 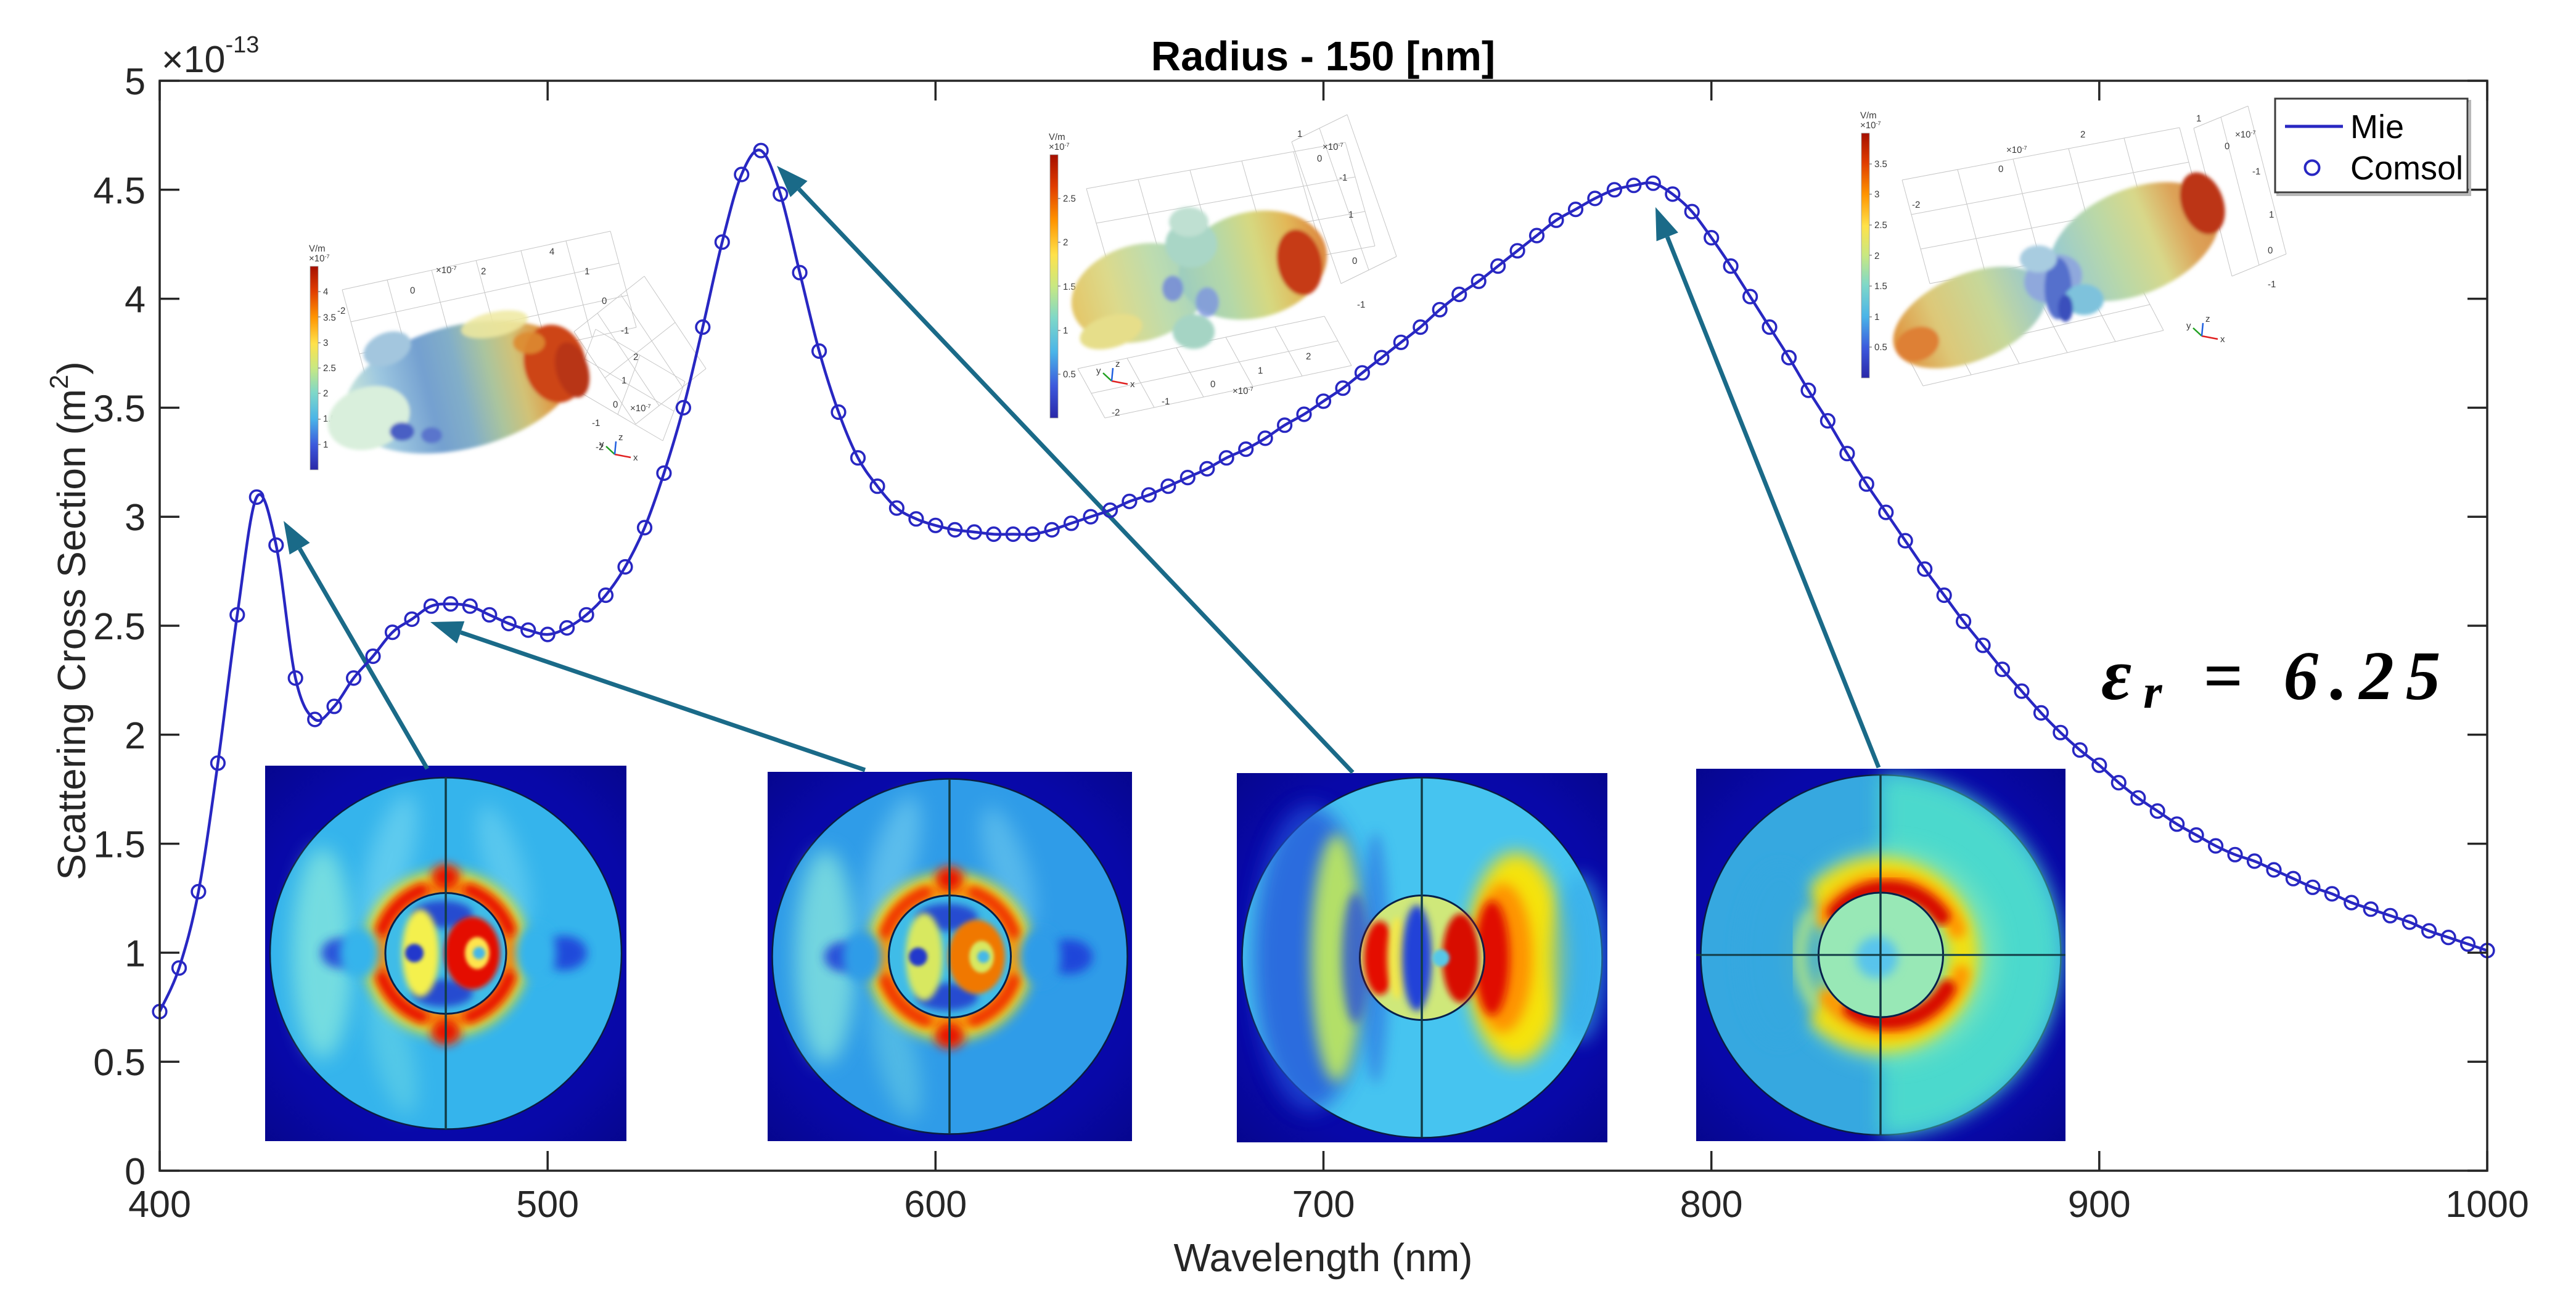 I want to click on svg-text: 1000, so click(x=2487, y=1204).